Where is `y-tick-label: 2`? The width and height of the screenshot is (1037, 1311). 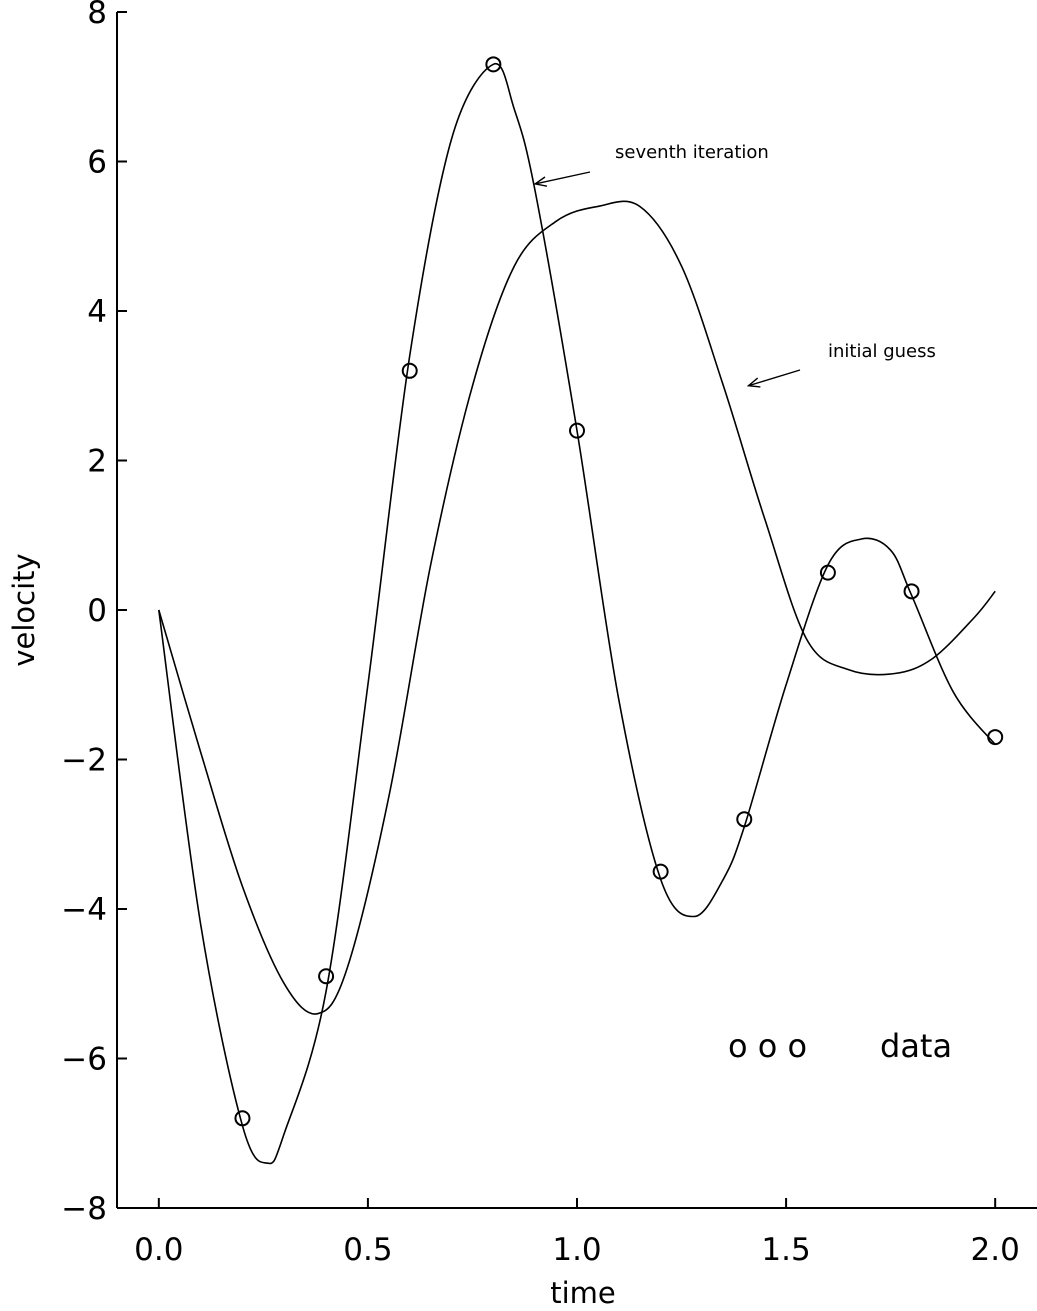 y-tick-label: 2 is located at coordinates (97, 462).